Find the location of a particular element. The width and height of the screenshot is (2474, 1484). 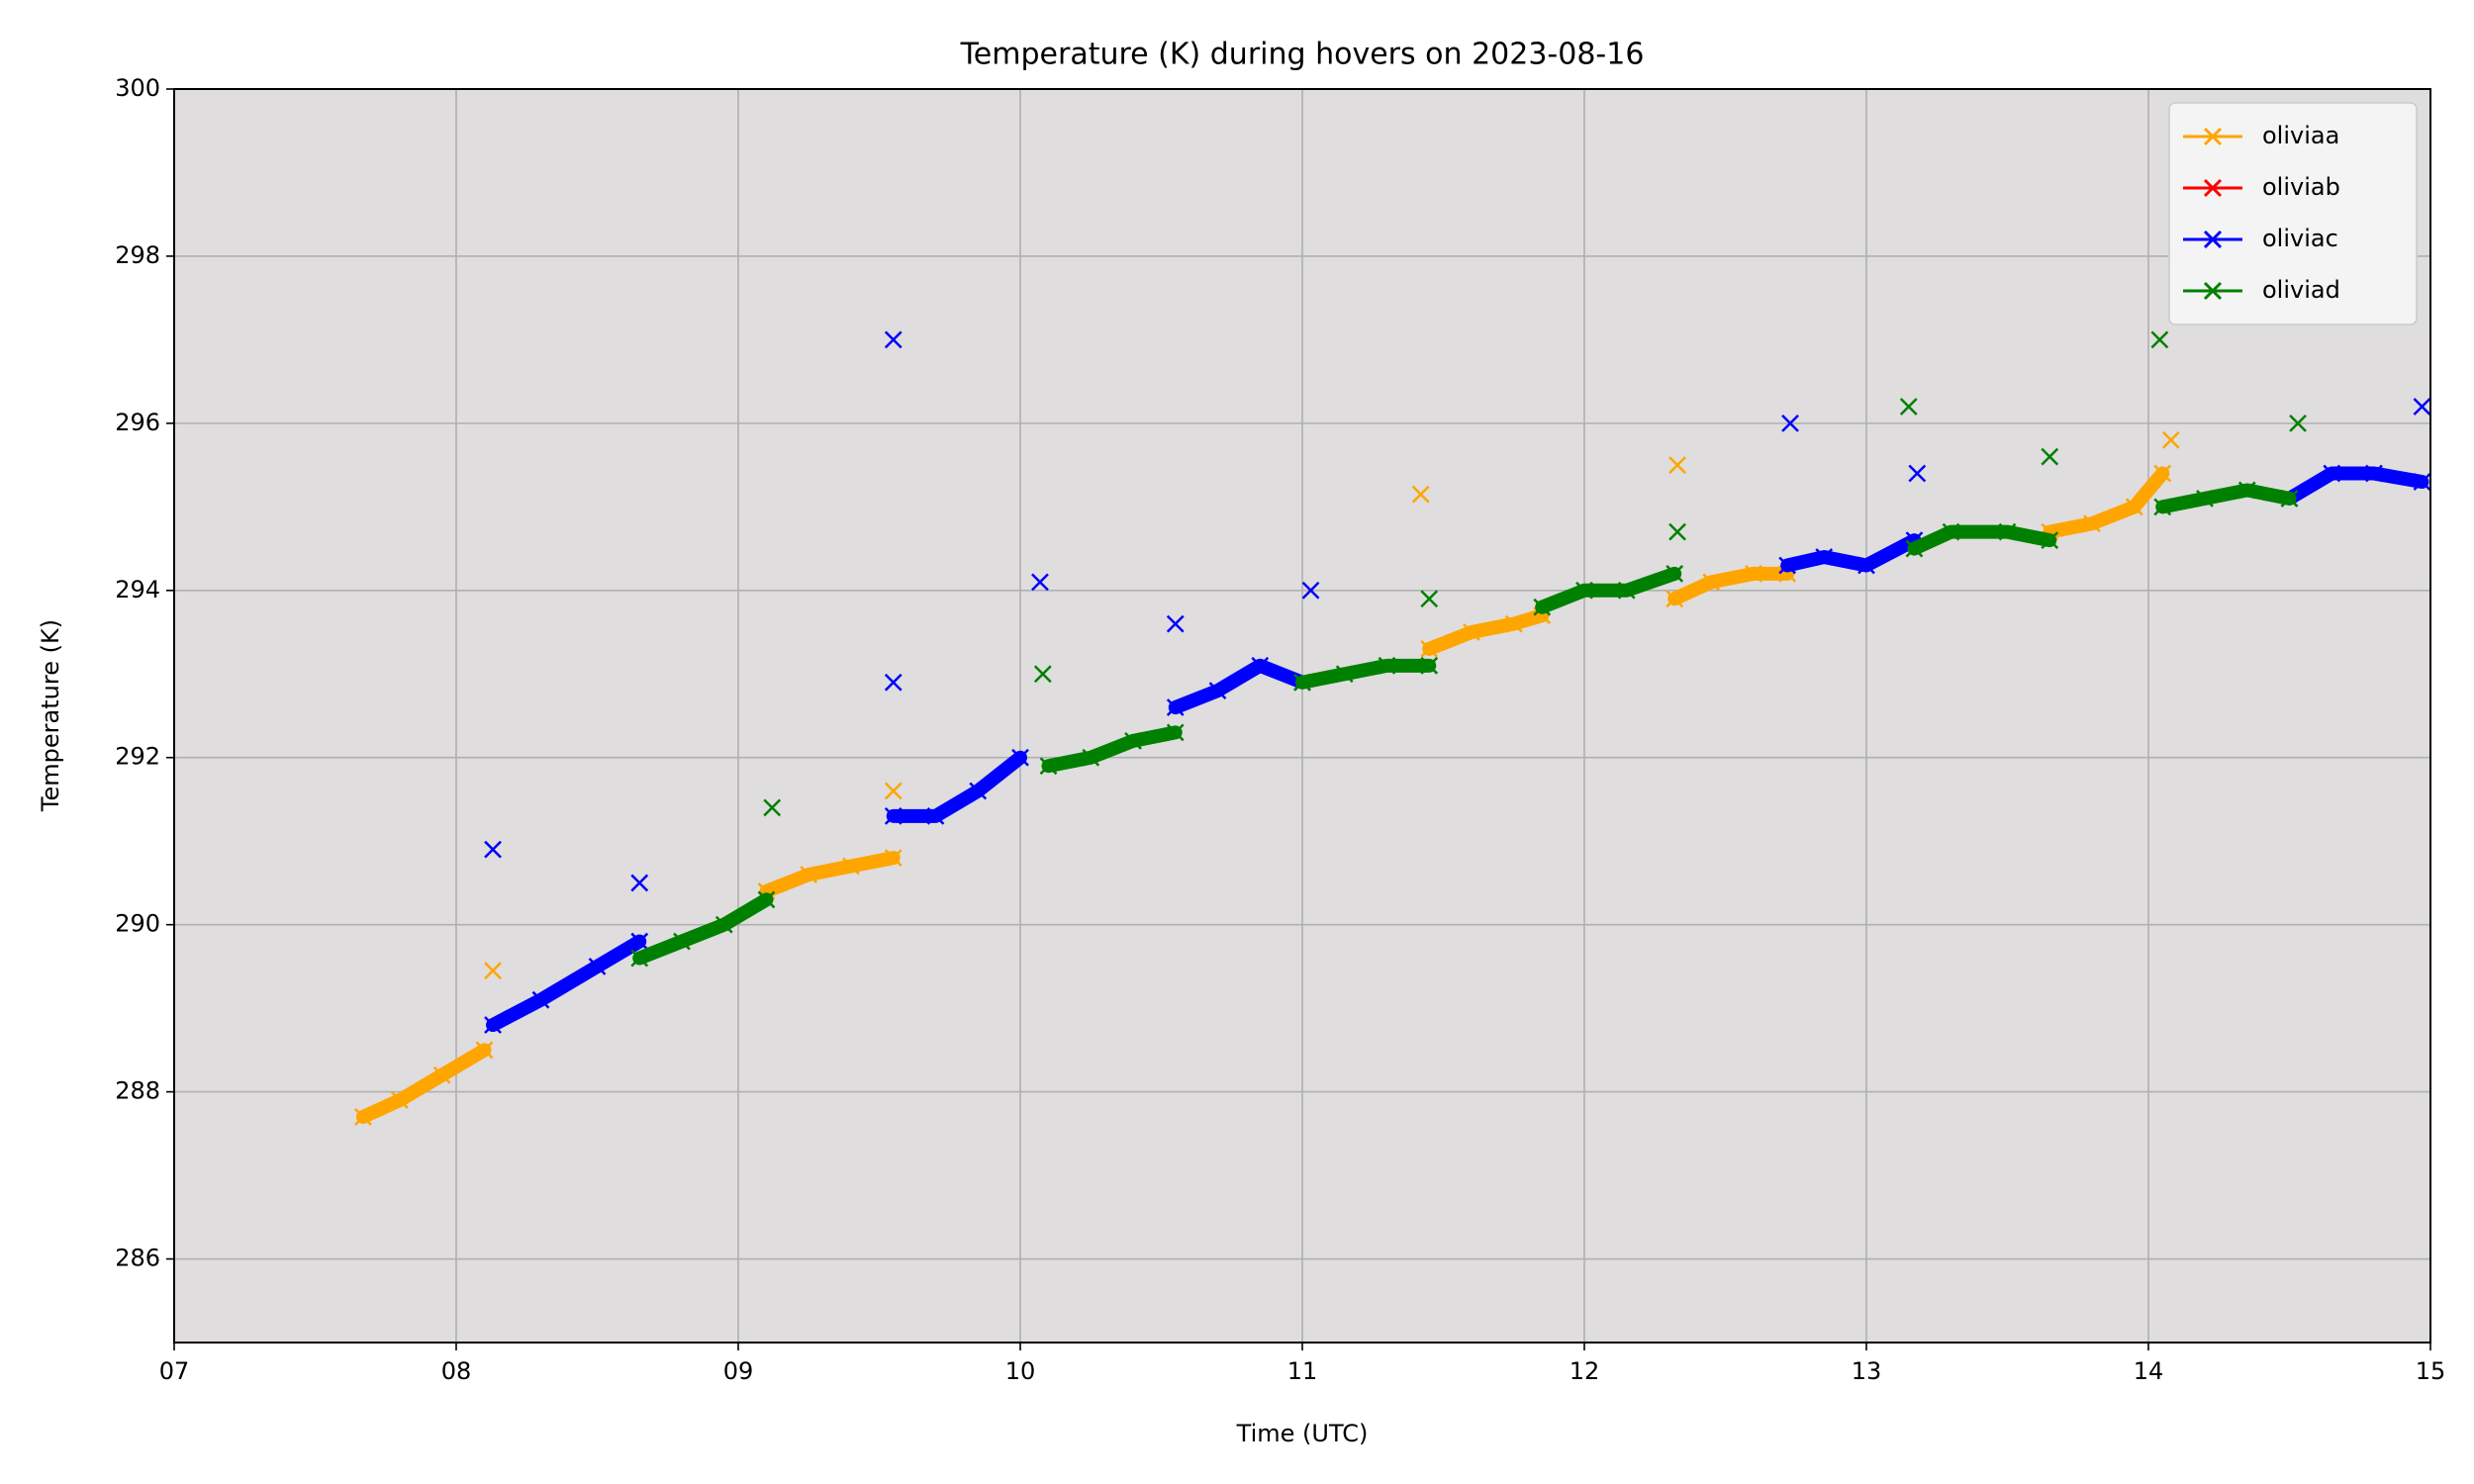

x-tick-label: 15 is located at coordinates (2431, 1371).